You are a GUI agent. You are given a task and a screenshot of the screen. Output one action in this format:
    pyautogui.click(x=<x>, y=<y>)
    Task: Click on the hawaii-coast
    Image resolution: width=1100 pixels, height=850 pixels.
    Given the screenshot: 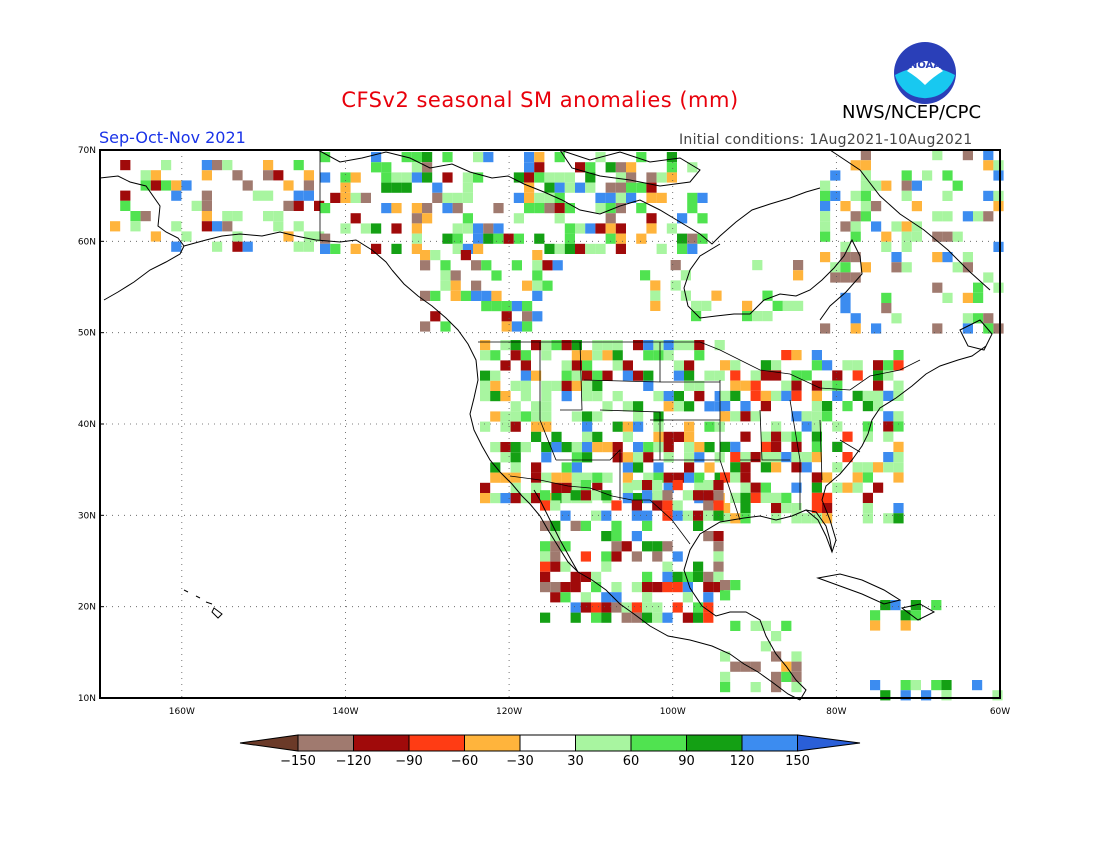 What is the action you would take?
    pyautogui.click(x=203, y=604)
    